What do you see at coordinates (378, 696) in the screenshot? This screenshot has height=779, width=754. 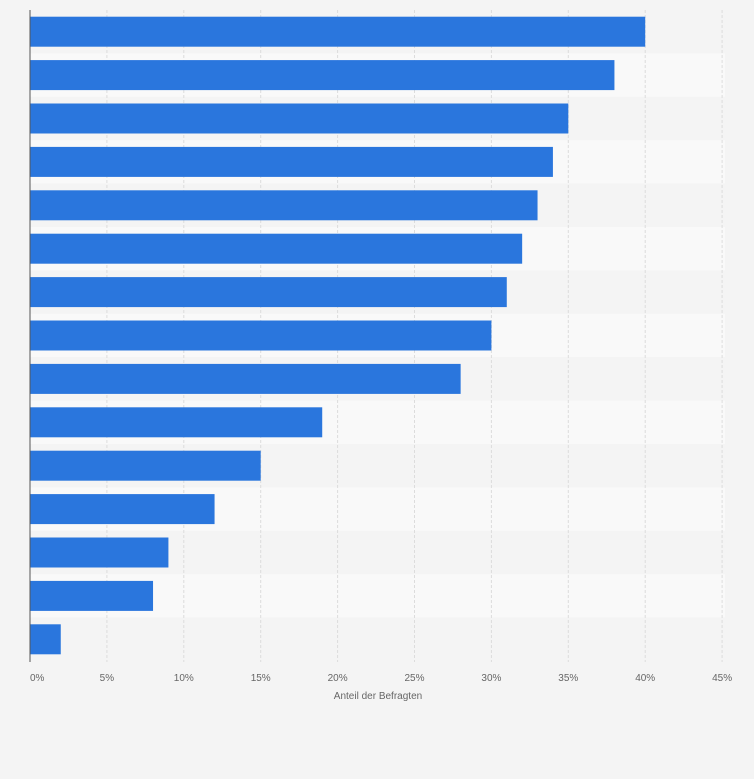 I see `x-axis-title: Anteil der Befragten` at bounding box center [378, 696].